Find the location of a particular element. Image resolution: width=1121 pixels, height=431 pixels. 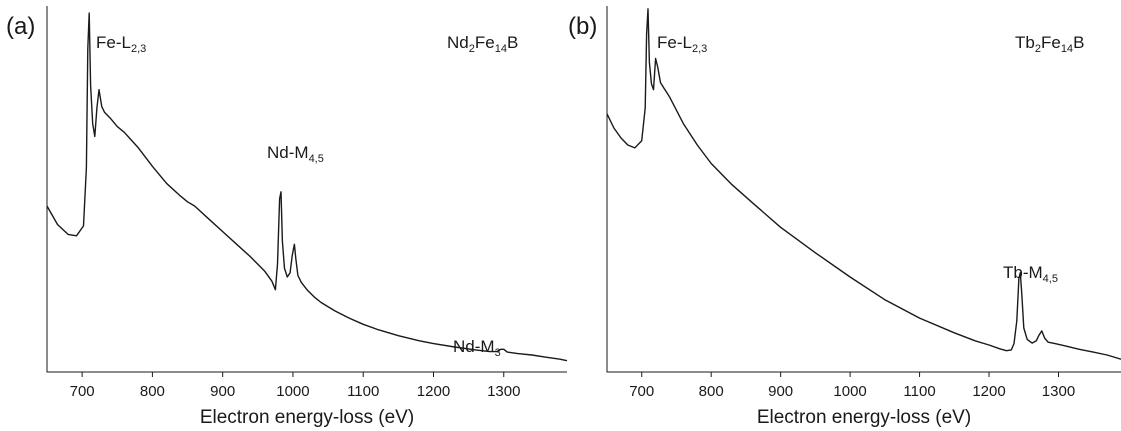

panel-label: (b) is located at coordinates (582, 26).